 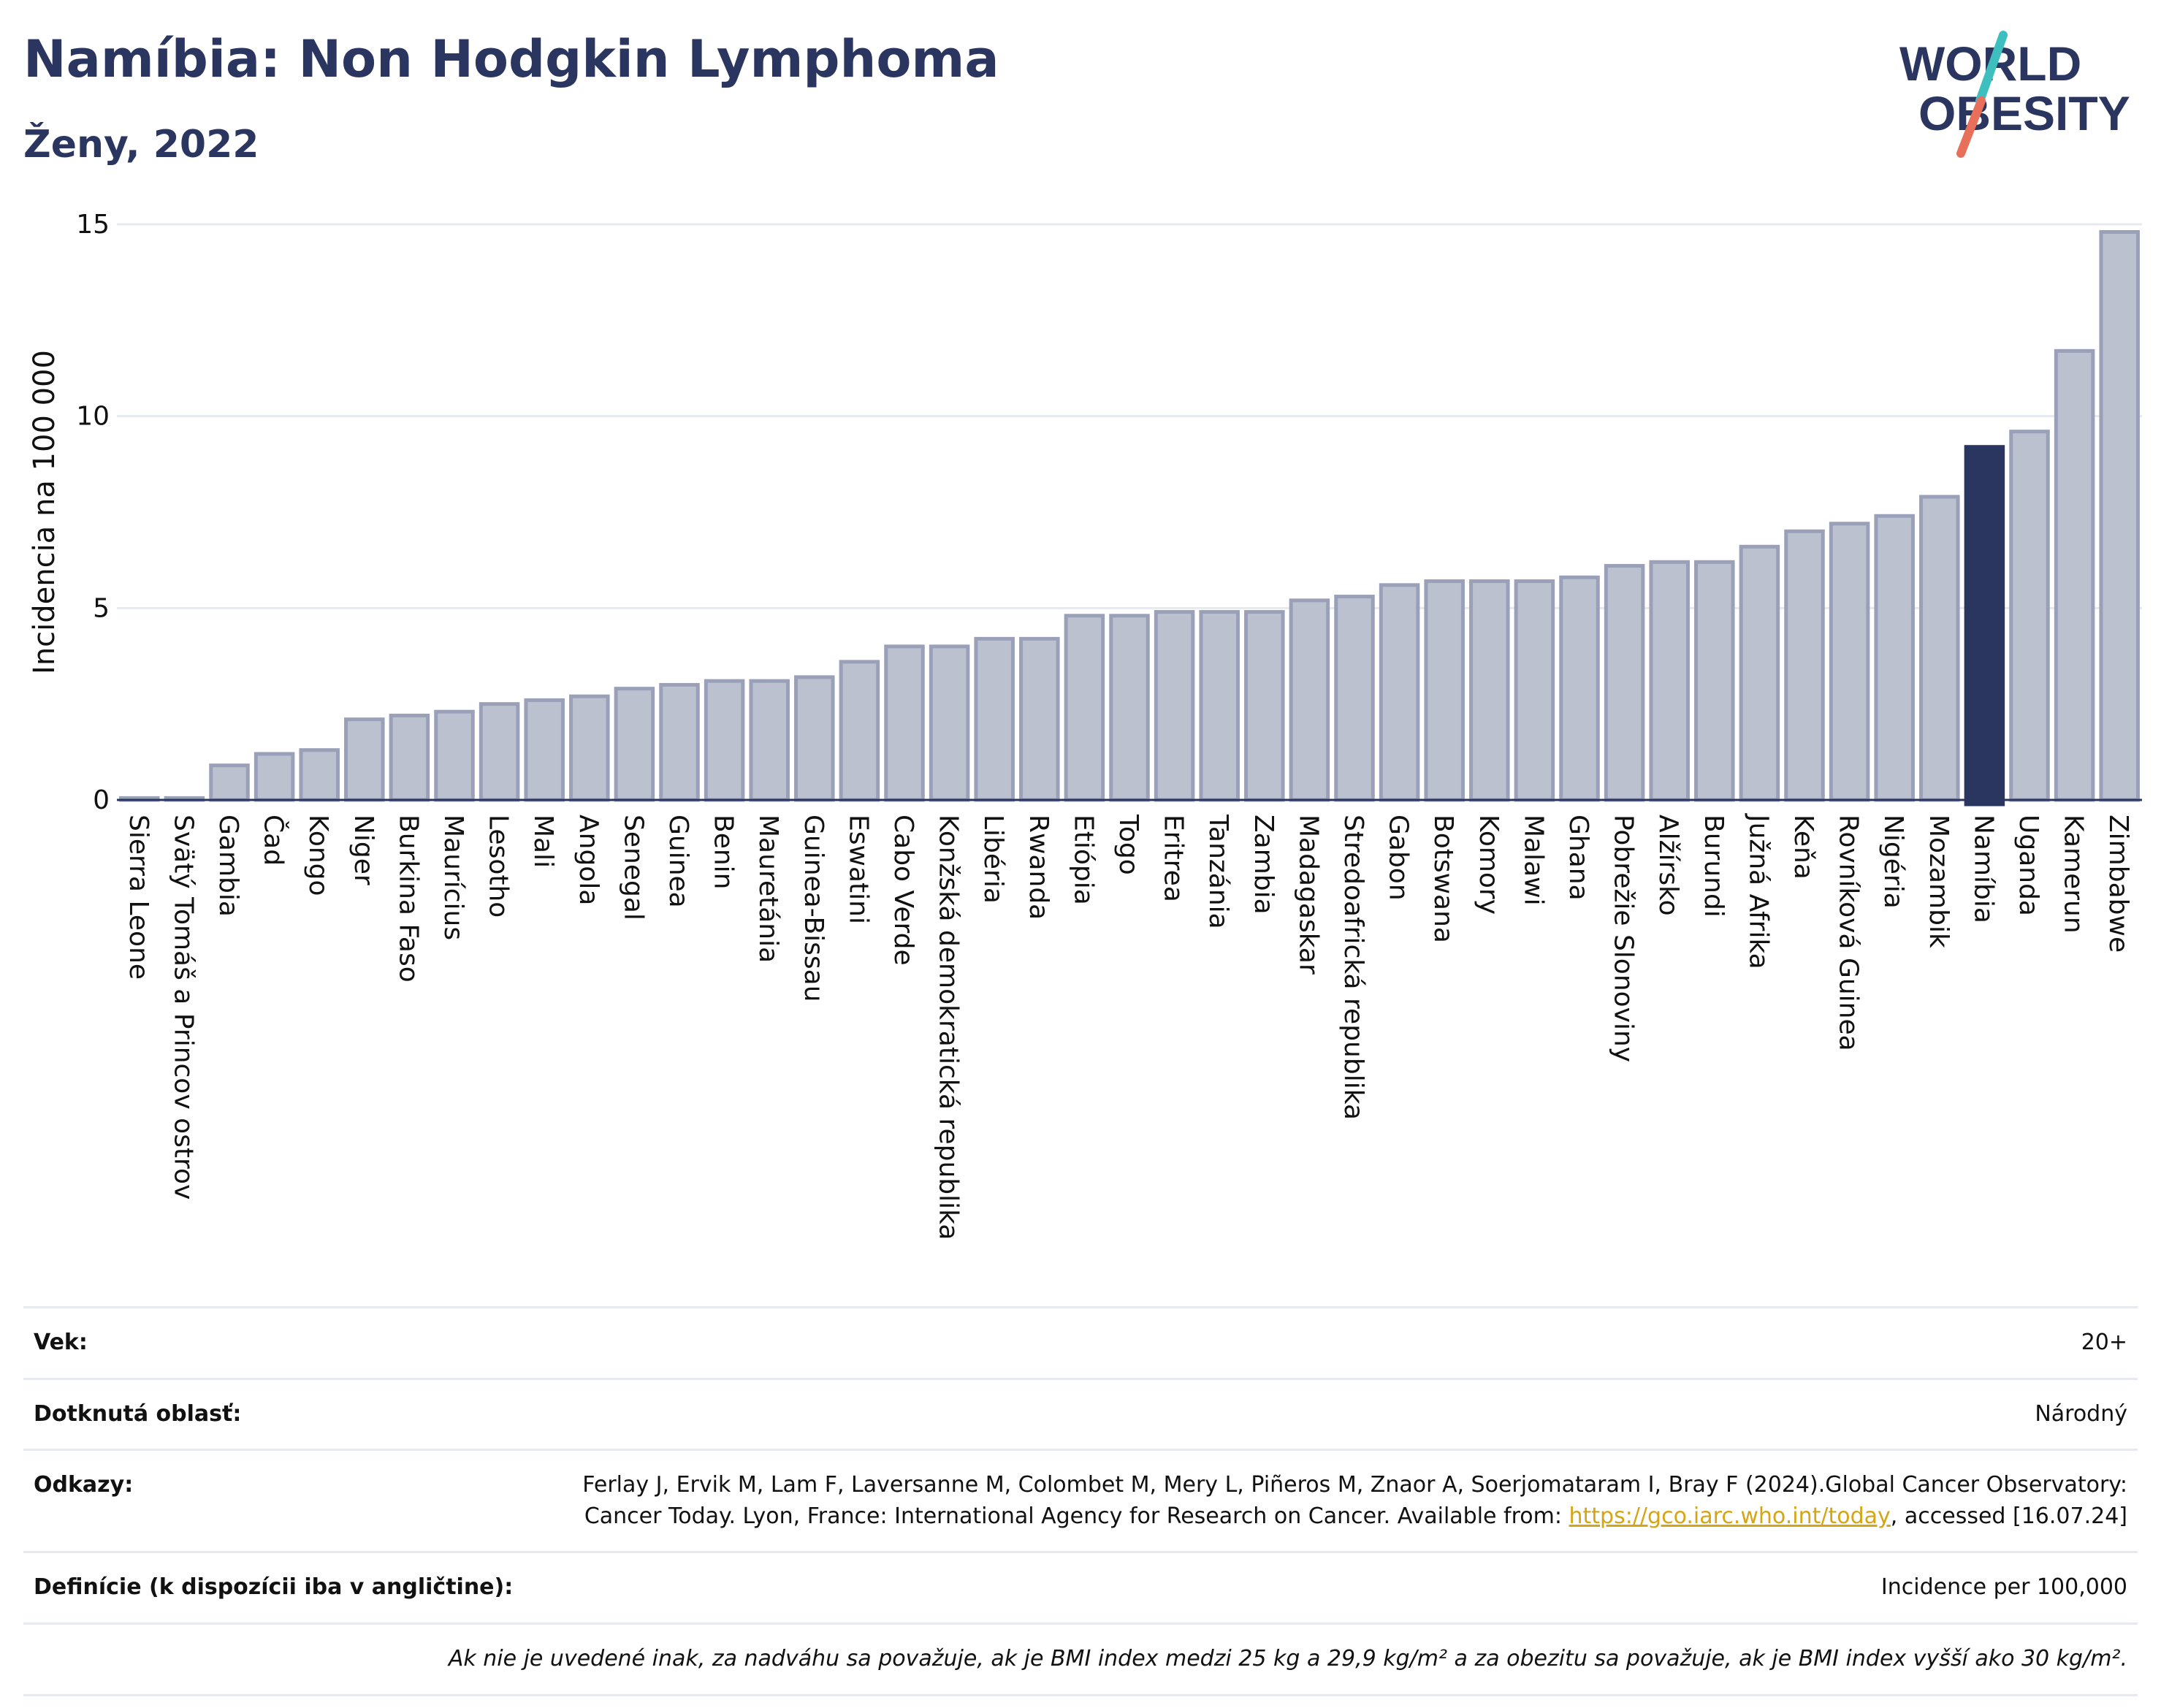 I want to click on x-tick-label: Pobrežie Slonoviny, so click(x=1624, y=938).